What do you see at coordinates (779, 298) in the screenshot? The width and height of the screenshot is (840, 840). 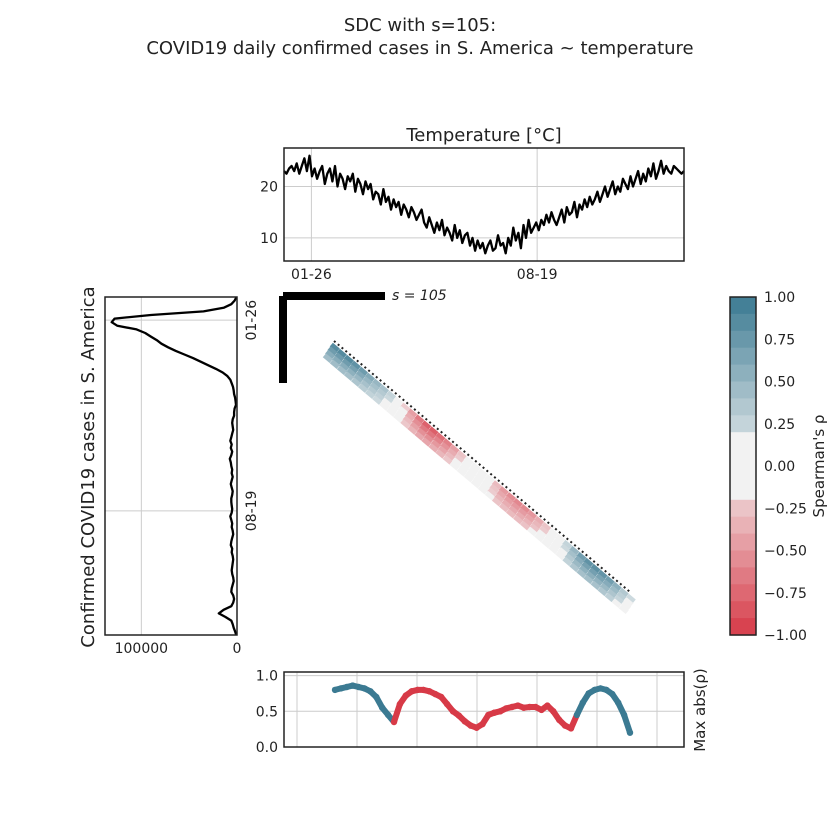 I see `colorbar-tick-label: 1.00` at bounding box center [779, 298].